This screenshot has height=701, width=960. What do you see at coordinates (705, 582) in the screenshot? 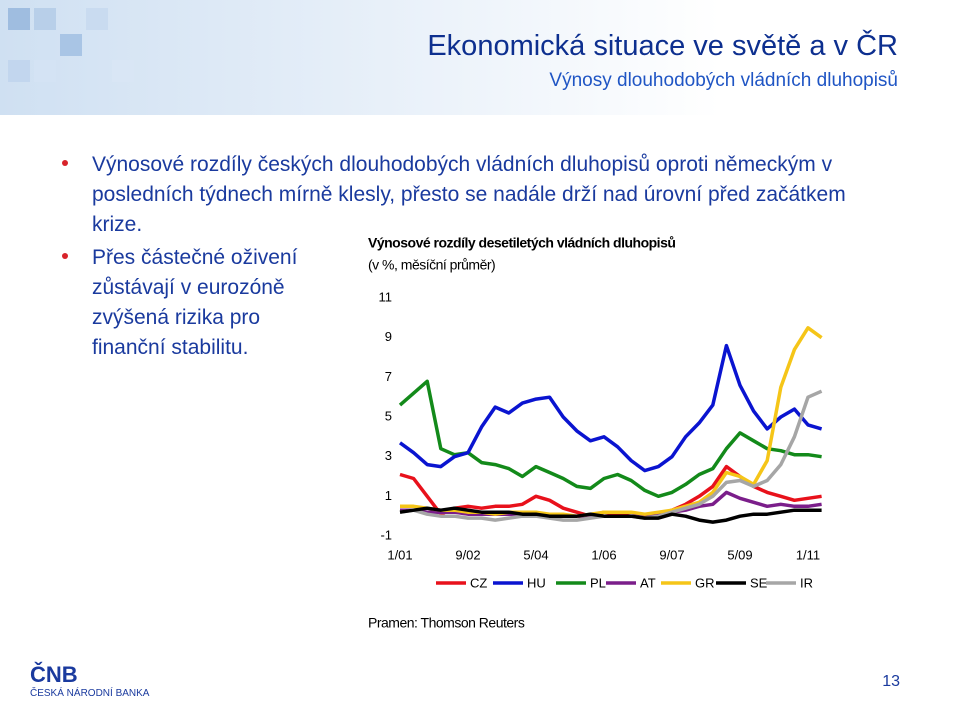
I see `legend-label: GR` at bounding box center [705, 582].